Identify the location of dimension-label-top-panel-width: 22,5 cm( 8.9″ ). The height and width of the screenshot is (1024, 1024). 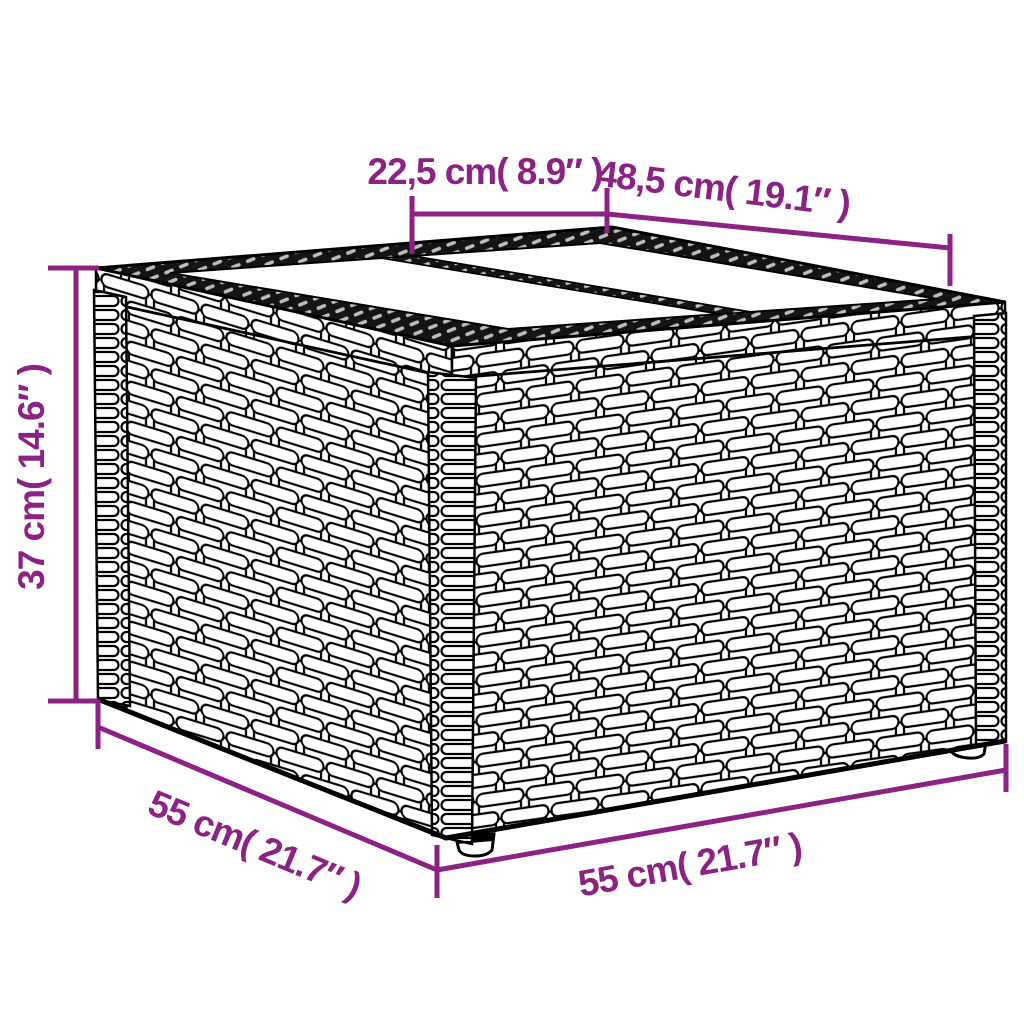
(484, 171).